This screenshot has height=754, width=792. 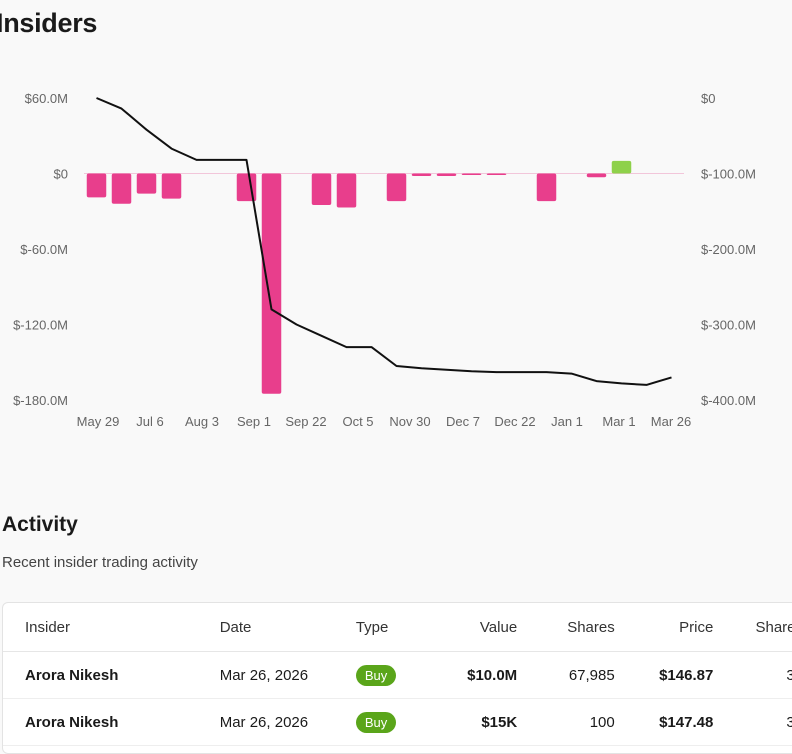 What do you see at coordinates (566, 722) in the screenshot?
I see `trade-shares: 100` at bounding box center [566, 722].